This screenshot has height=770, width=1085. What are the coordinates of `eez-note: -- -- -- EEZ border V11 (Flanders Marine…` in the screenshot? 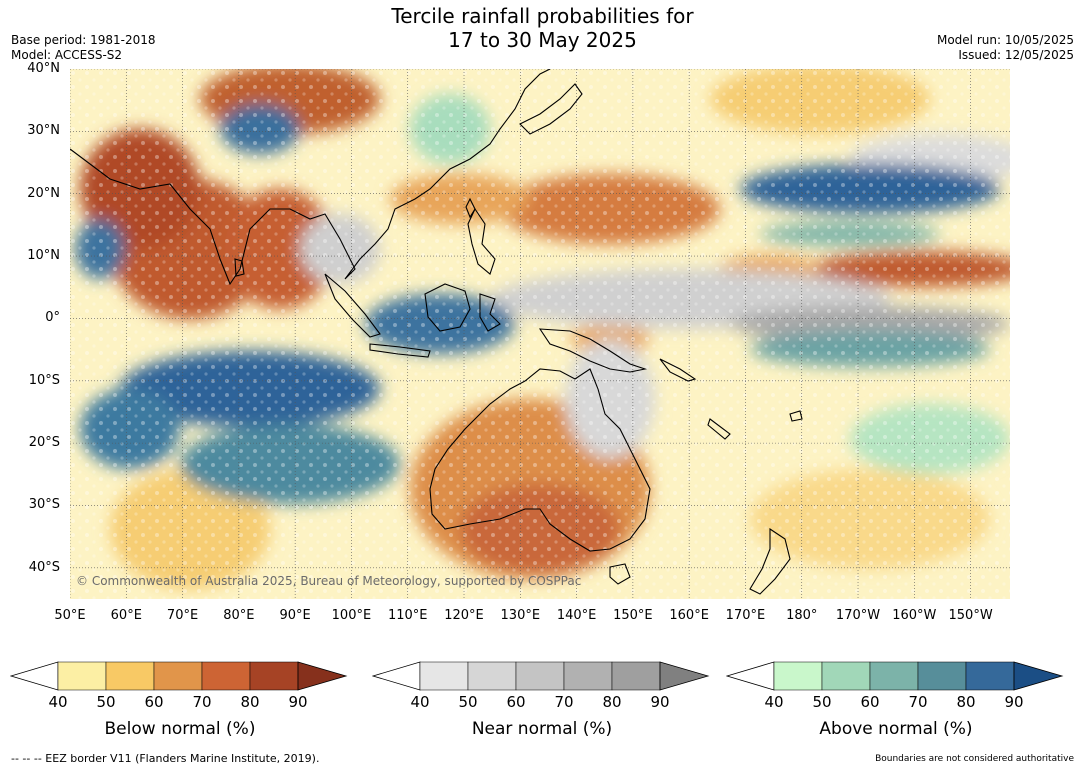 It's located at (165, 758).